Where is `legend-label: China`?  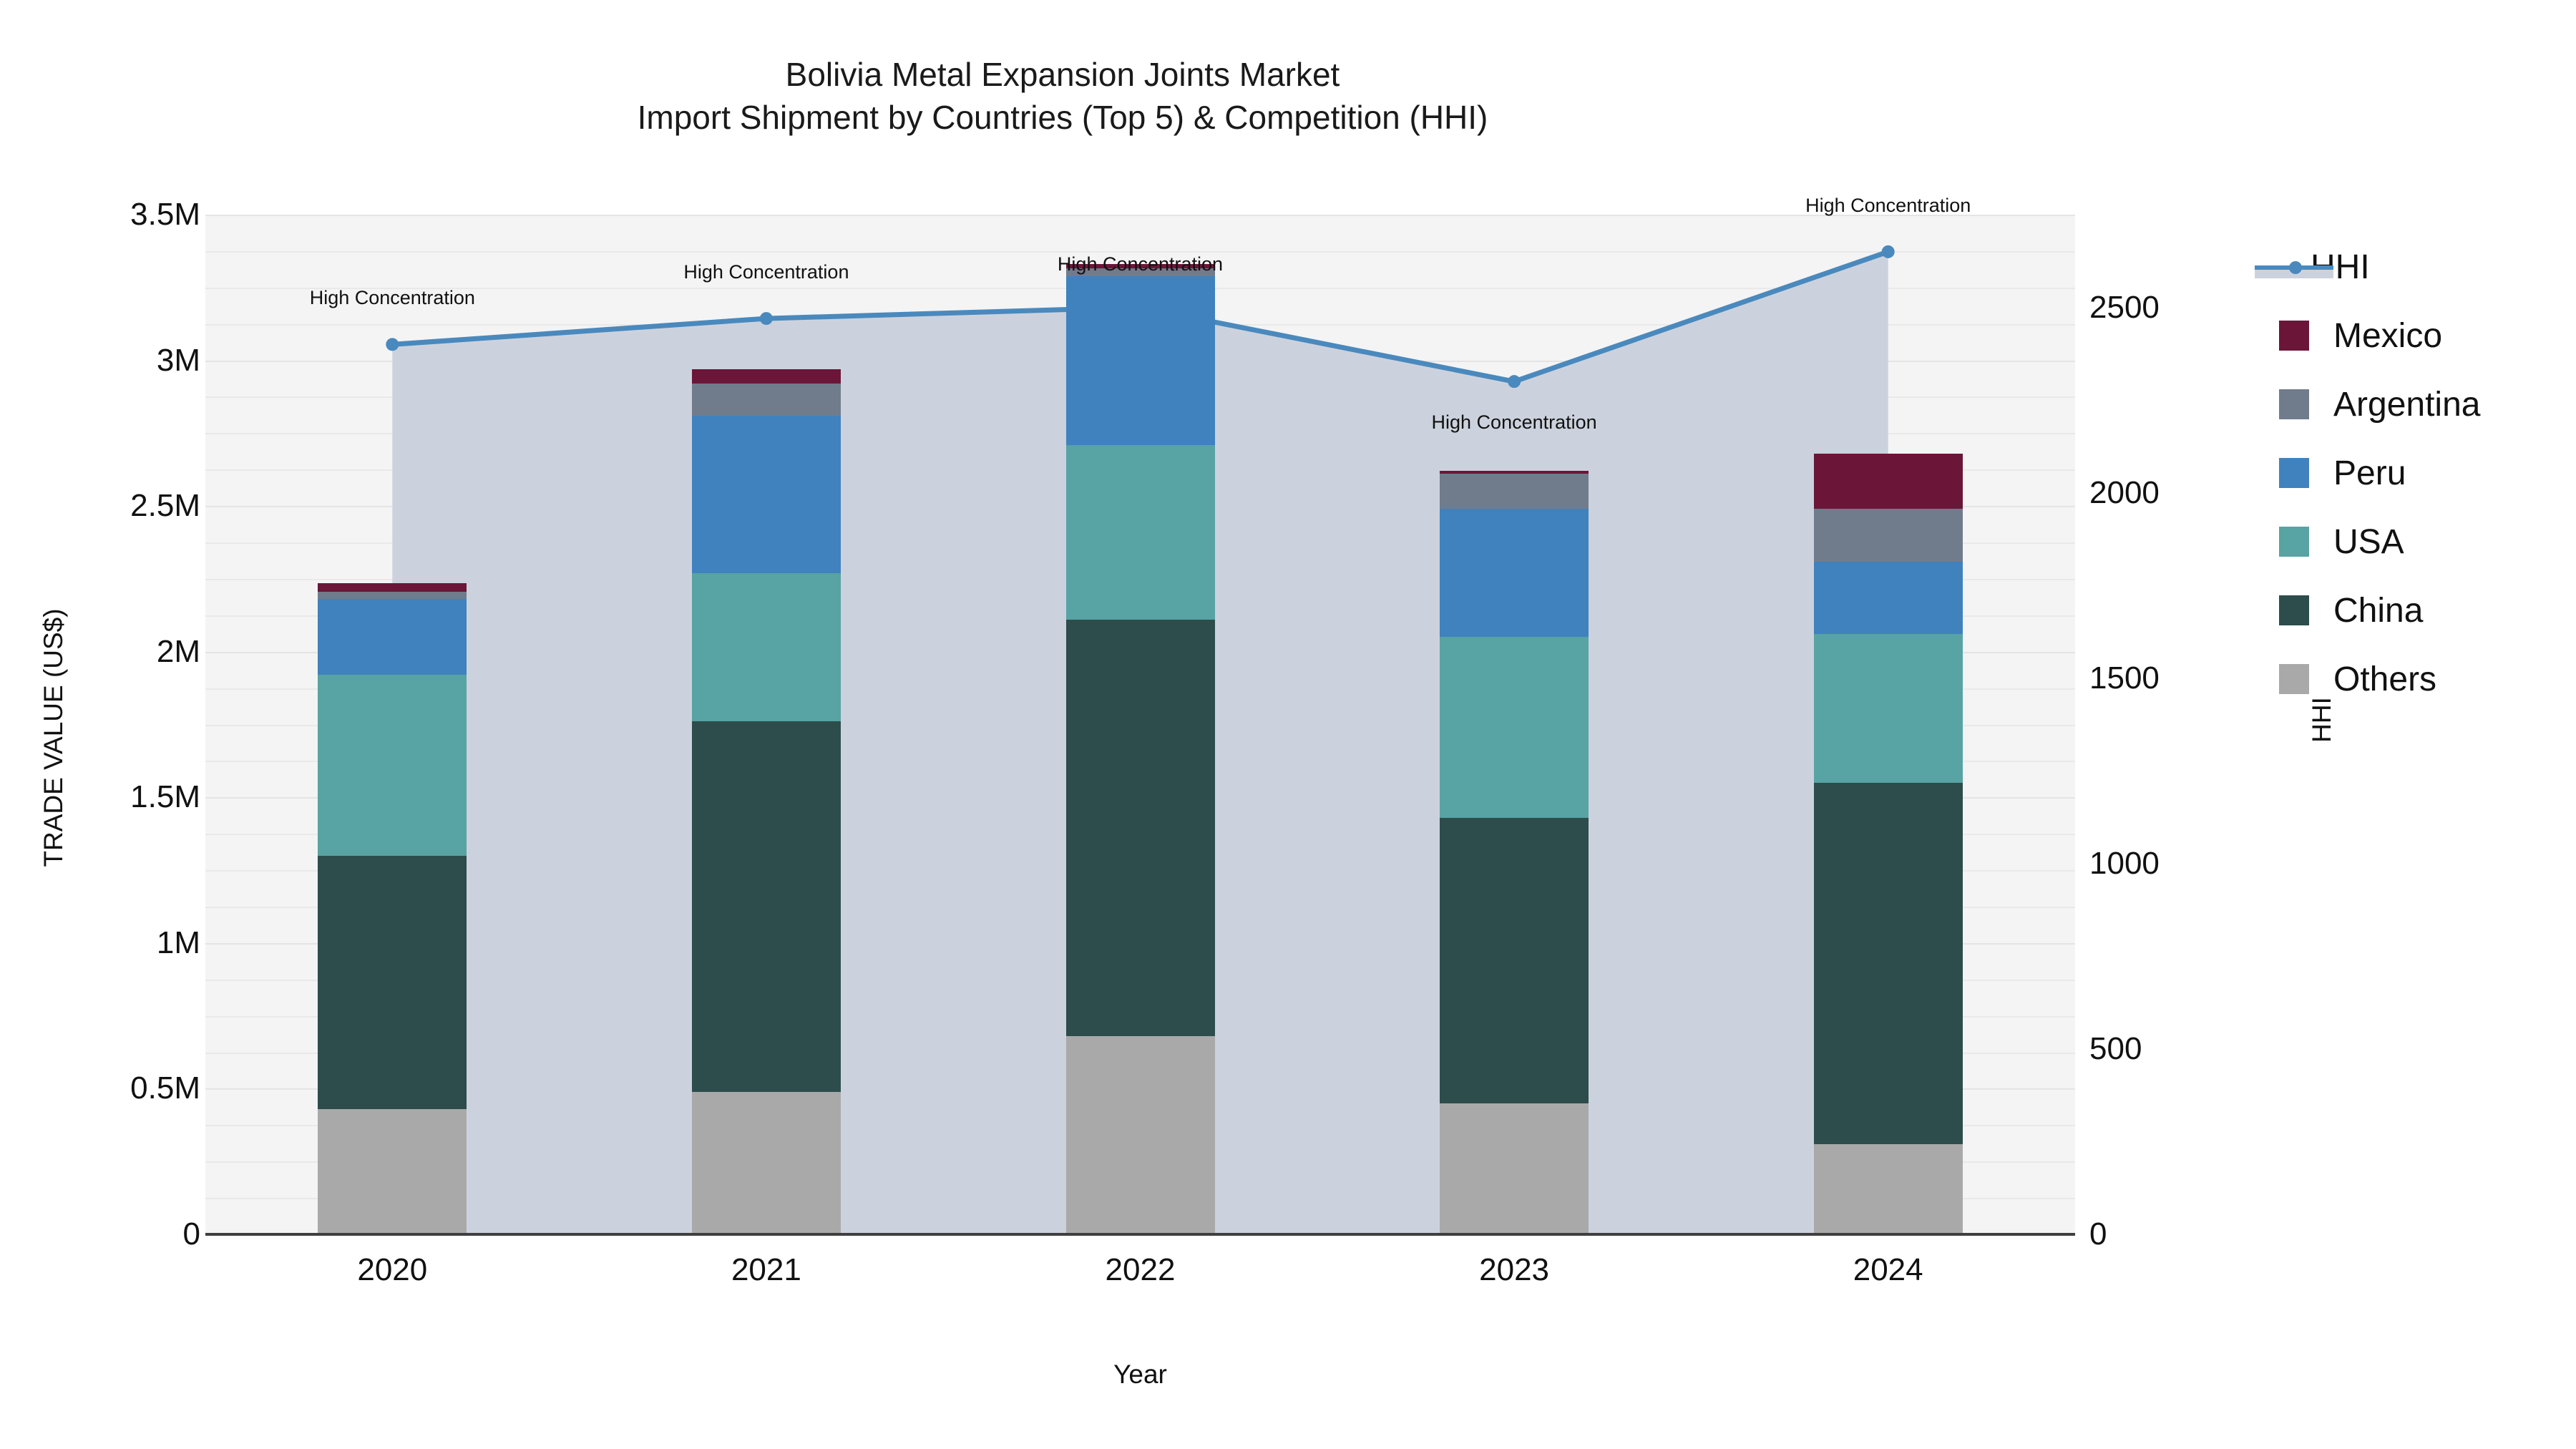 legend-label: China is located at coordinates (2378, 610).